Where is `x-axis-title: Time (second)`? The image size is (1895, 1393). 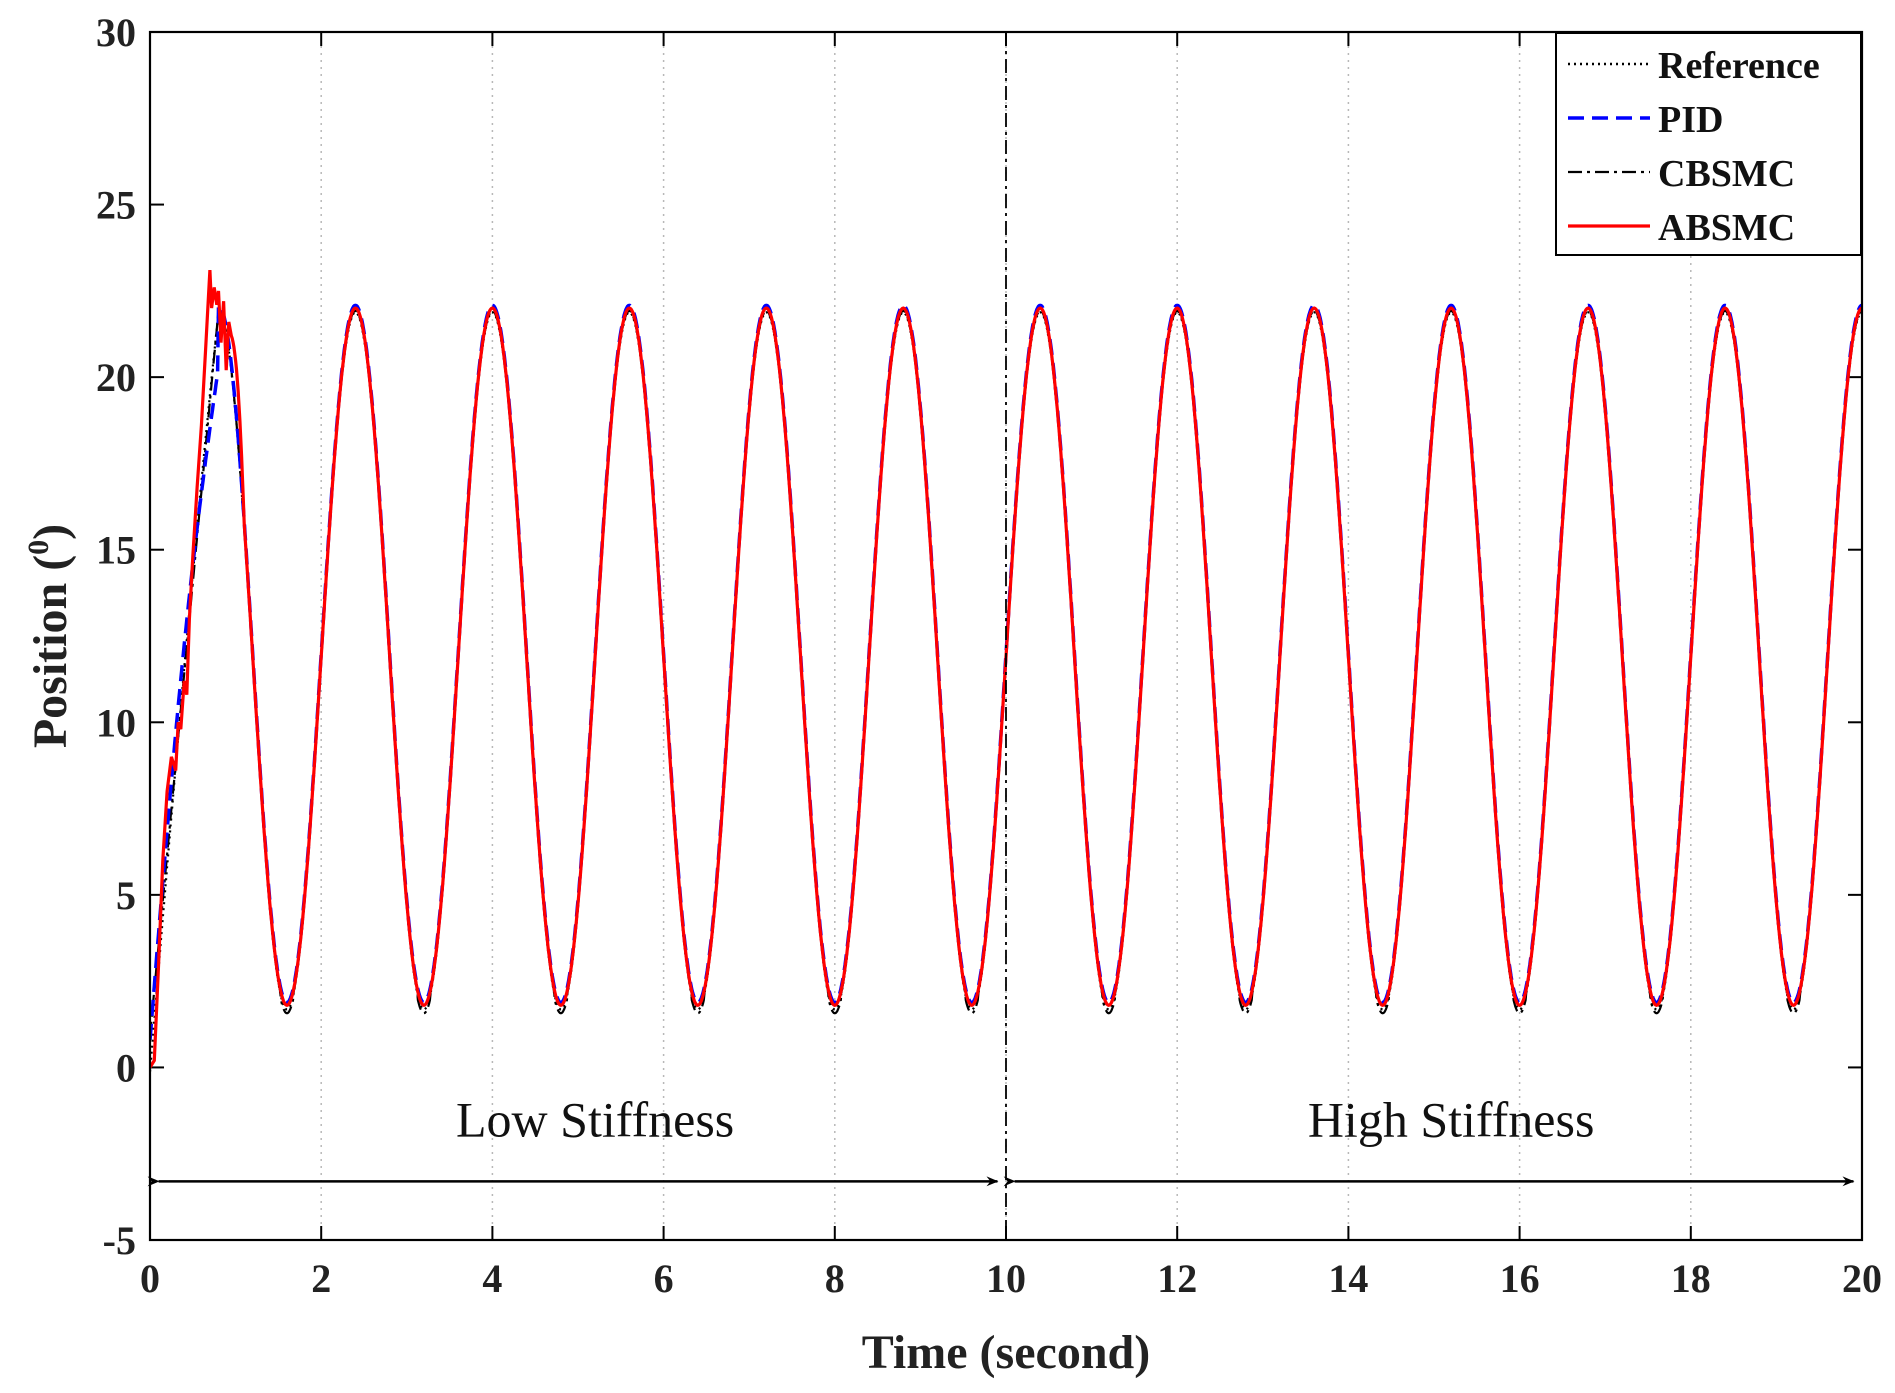
x-axis-title: Time (second) is located at coordinates (1006, 1352).